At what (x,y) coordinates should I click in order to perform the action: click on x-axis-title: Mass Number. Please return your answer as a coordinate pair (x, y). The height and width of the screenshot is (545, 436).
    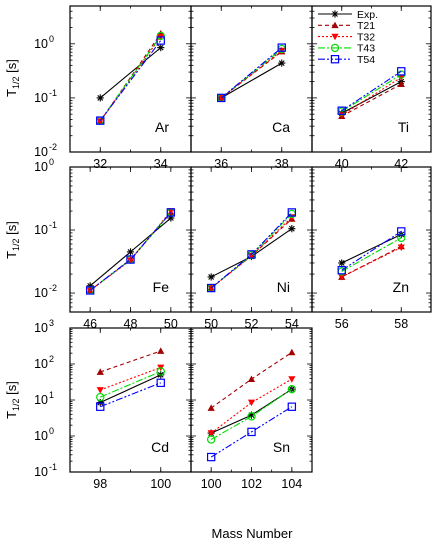
    Looking at the image, I should click on (253, 533).